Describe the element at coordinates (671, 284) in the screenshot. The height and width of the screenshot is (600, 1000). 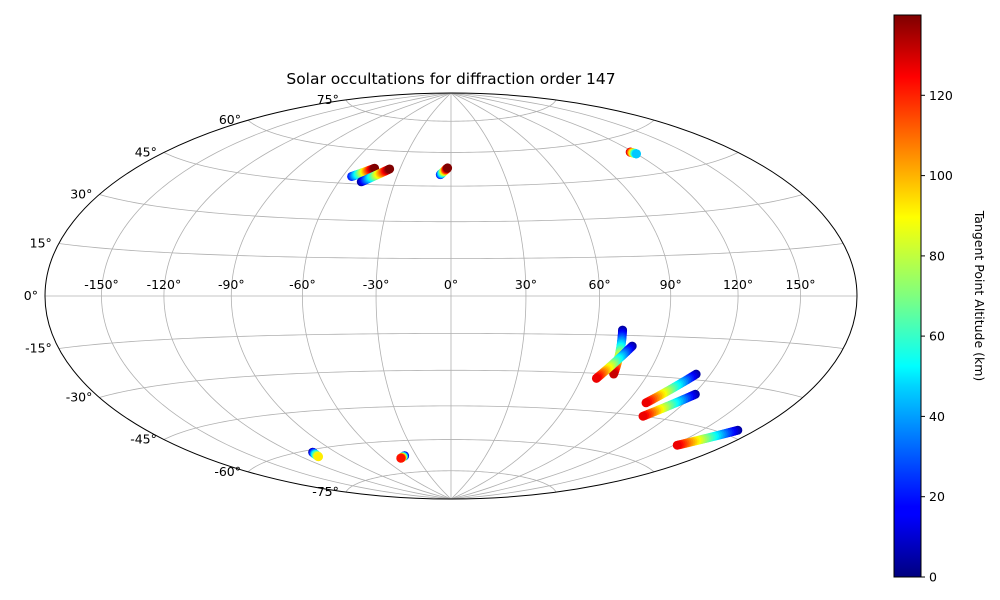
I see `lon-tick-label: 90°` at that location.